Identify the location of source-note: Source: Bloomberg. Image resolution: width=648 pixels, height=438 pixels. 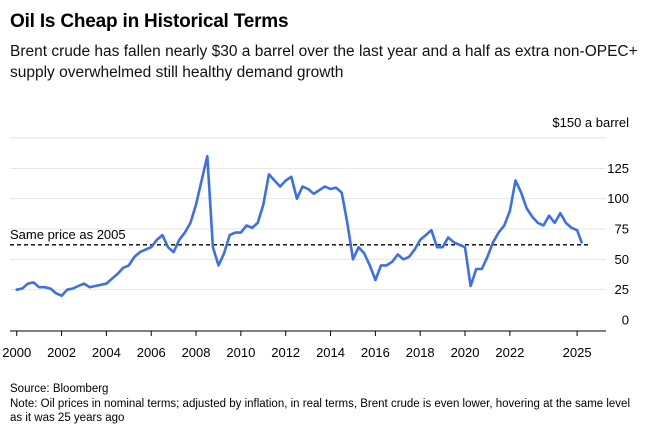
(59, 389).